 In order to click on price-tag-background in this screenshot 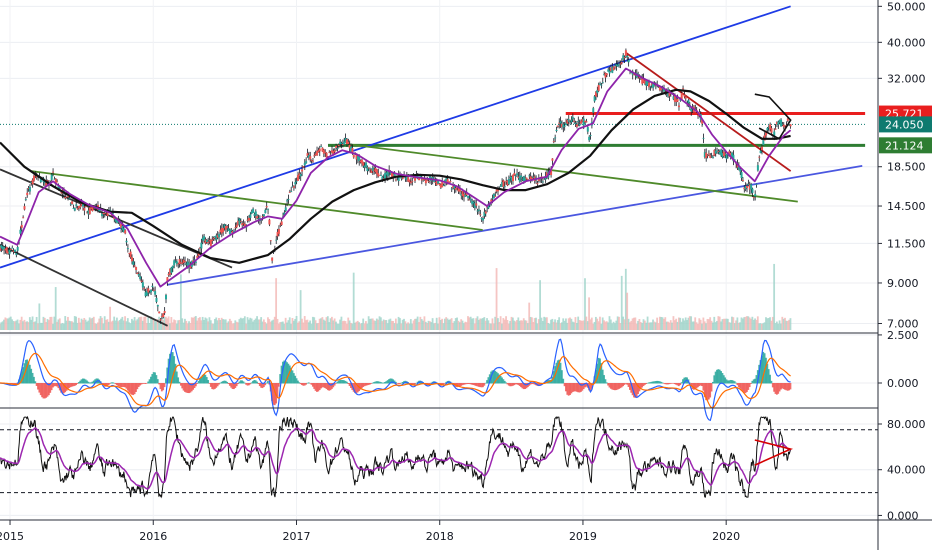, I will do `click(905, 145)`.